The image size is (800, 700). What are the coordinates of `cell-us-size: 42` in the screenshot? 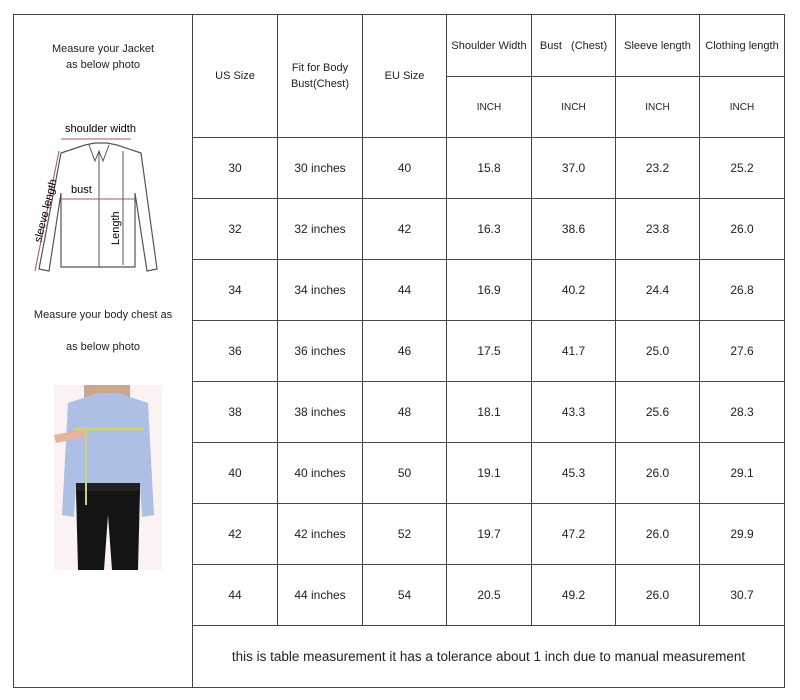 It's located at (235, 534).